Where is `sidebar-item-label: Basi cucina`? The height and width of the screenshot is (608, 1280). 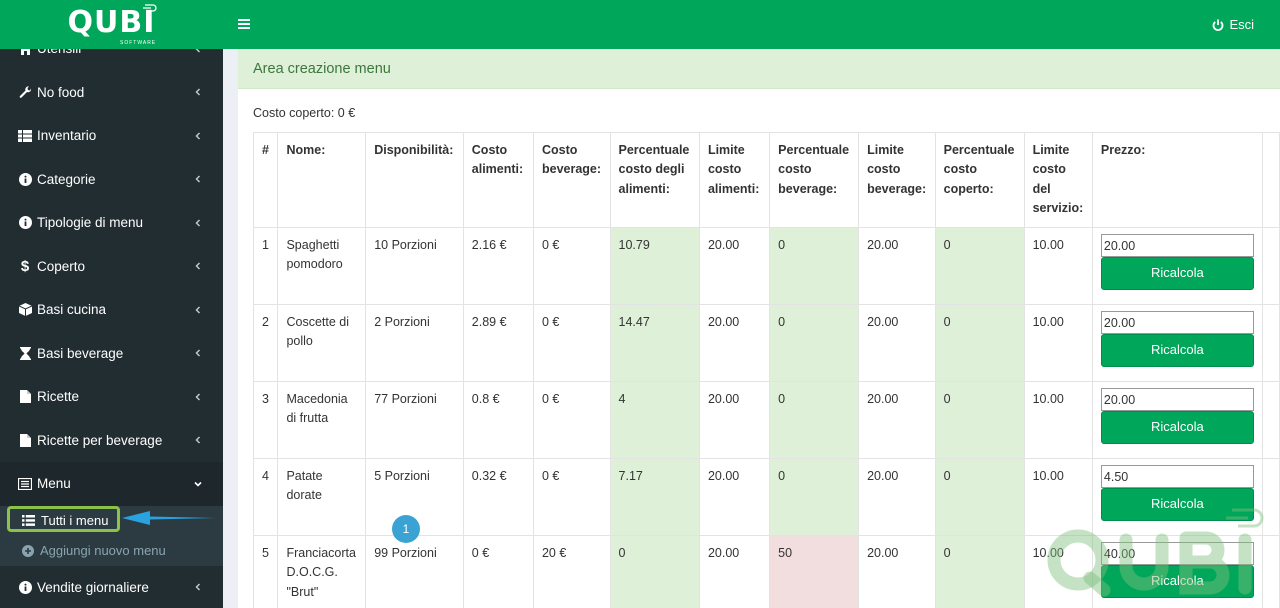
sidebar-item-label: Basi cucina is located at coordinates (72, 310).